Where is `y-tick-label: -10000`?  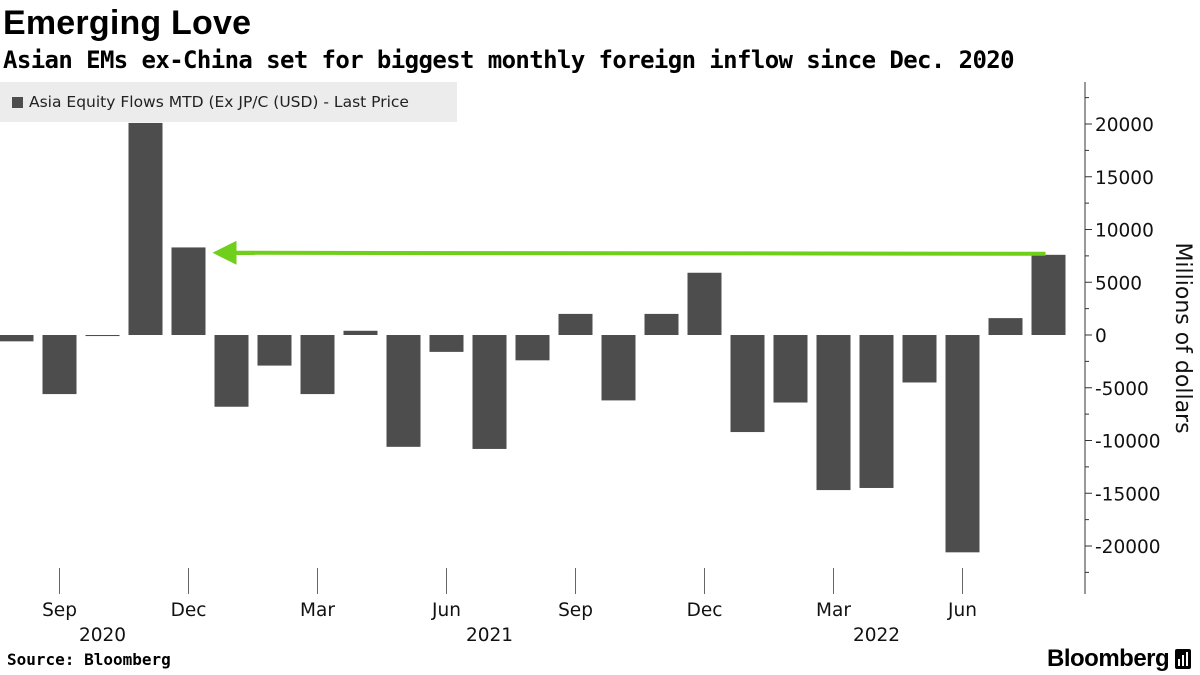 y-tick-label: -10000 is located at coordinates (1128, 442).